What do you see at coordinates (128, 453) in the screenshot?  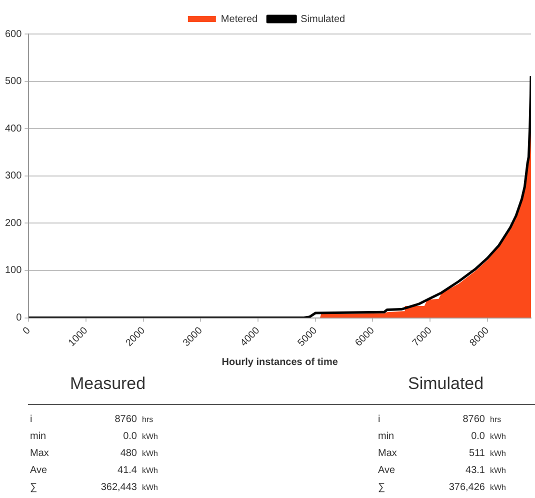 I see `text: 480` at bounding box center [128, 453].